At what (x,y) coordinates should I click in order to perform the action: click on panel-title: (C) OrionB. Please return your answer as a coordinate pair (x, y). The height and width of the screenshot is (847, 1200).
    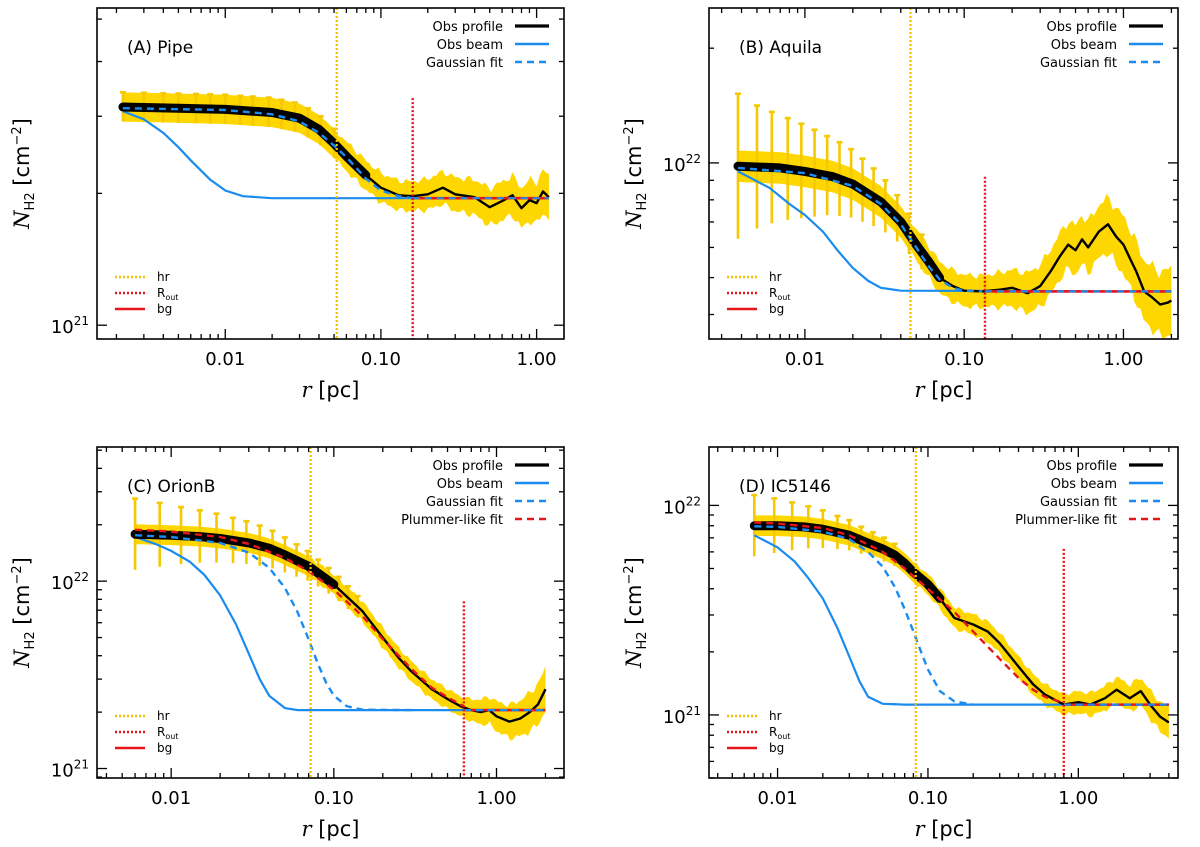
    Looking at the image, I should click on (171, 487).